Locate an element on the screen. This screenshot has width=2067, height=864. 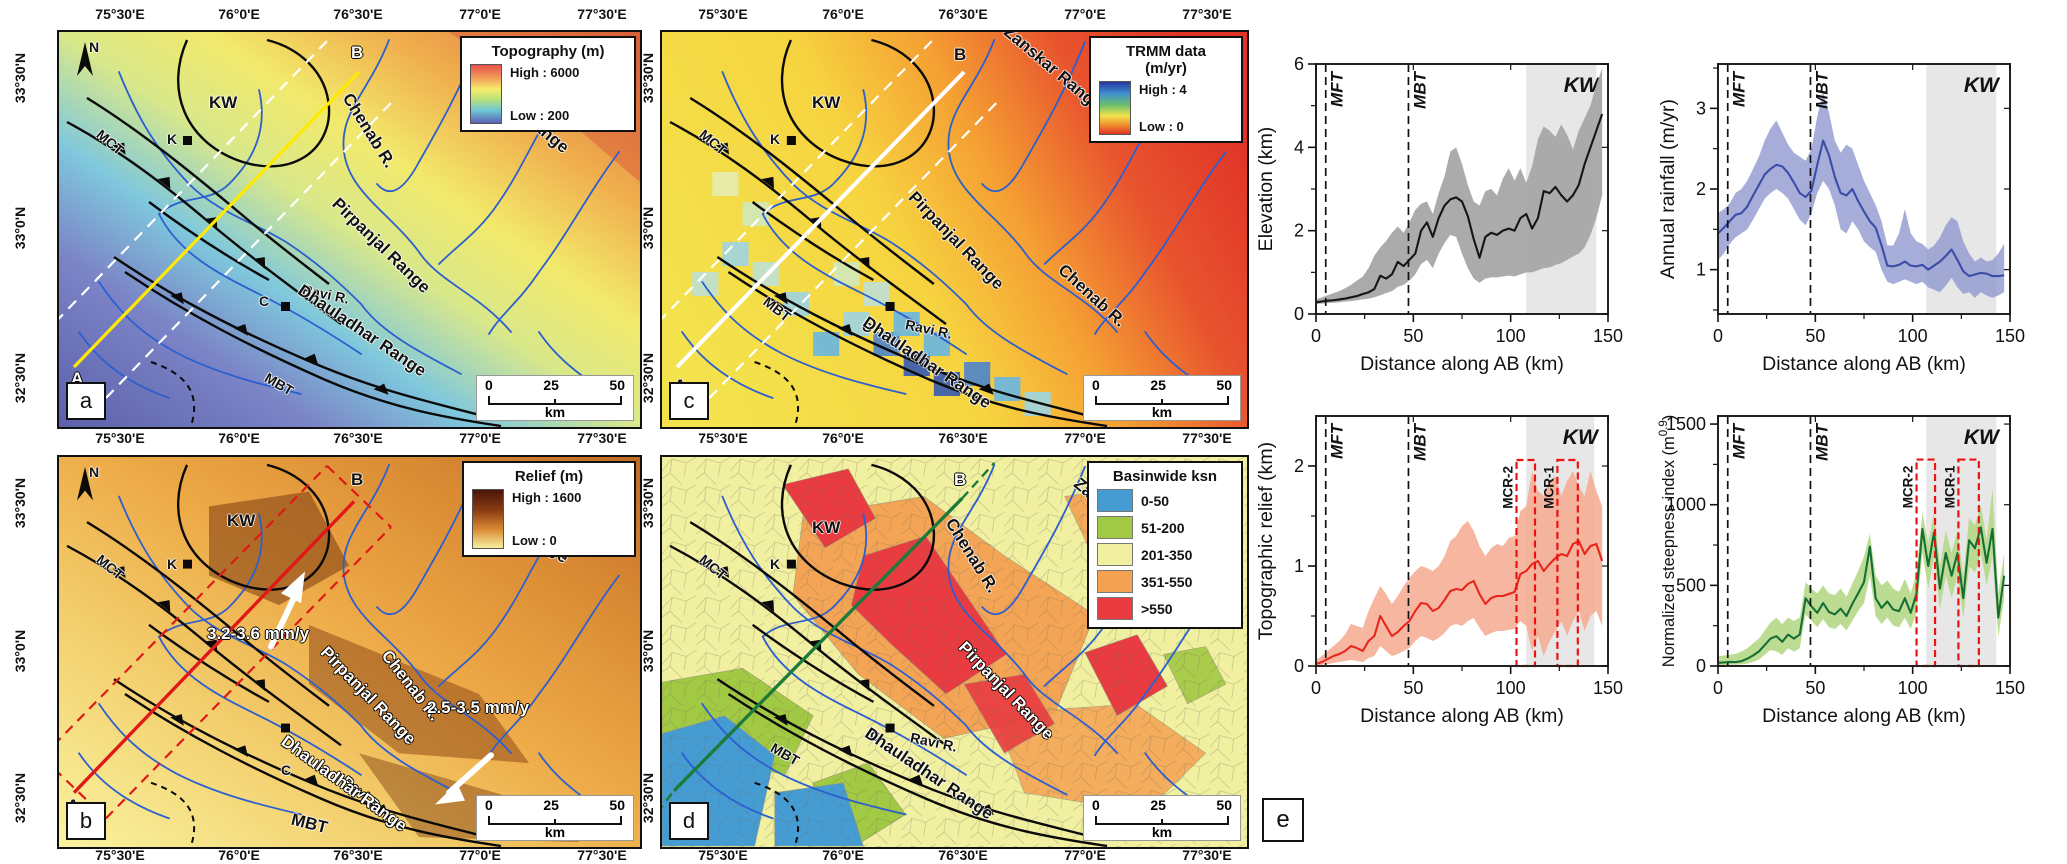
svg-text: Elevation (km) is located at coordinates (1266, 189).